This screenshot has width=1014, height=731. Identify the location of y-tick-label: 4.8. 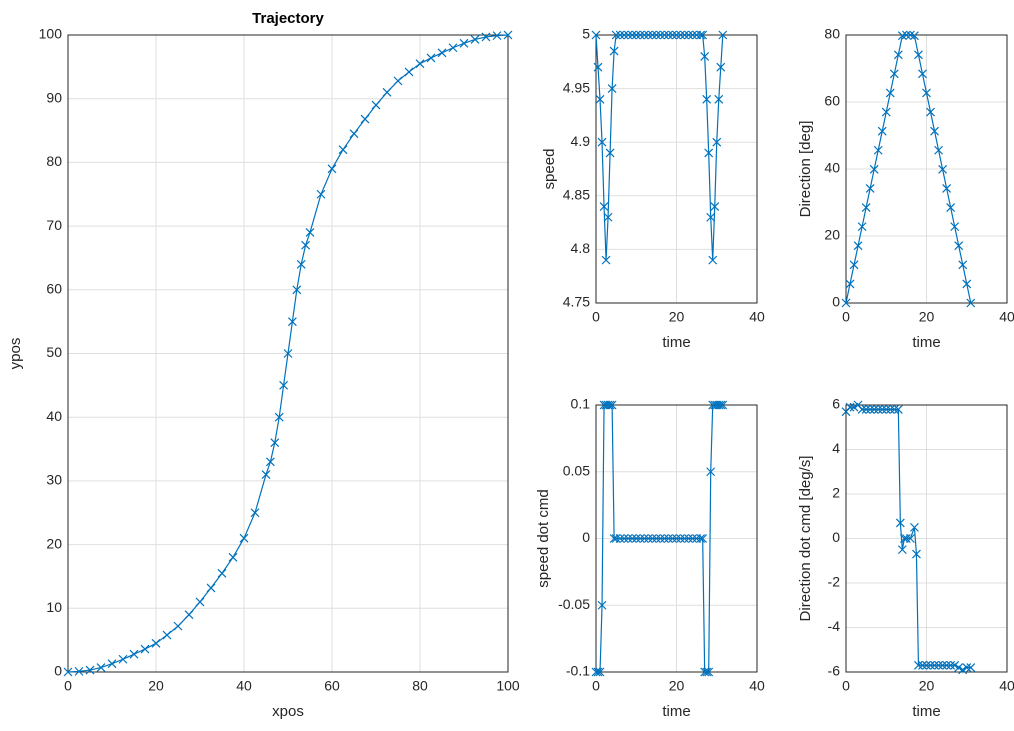
(581, 248).